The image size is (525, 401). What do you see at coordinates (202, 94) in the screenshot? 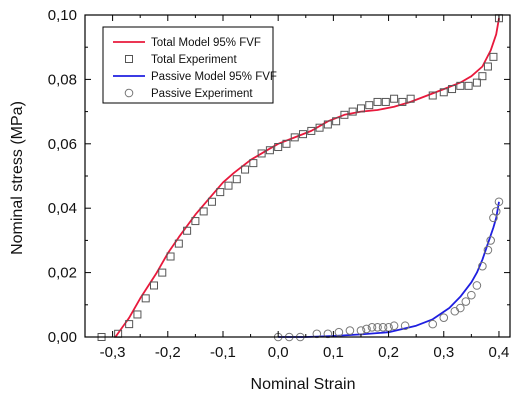
I see `legend-label-passive-experiment: Passive Experiment` at bounding box center [202, 94].